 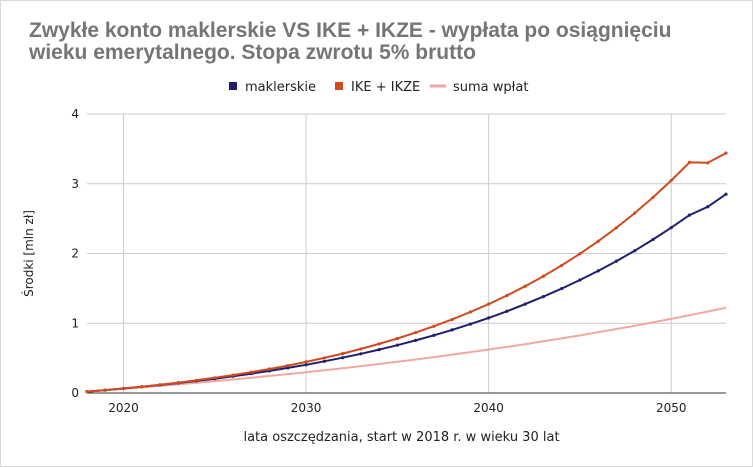 I want to click on y-tick-label: 0, so click(x=75, y=393).